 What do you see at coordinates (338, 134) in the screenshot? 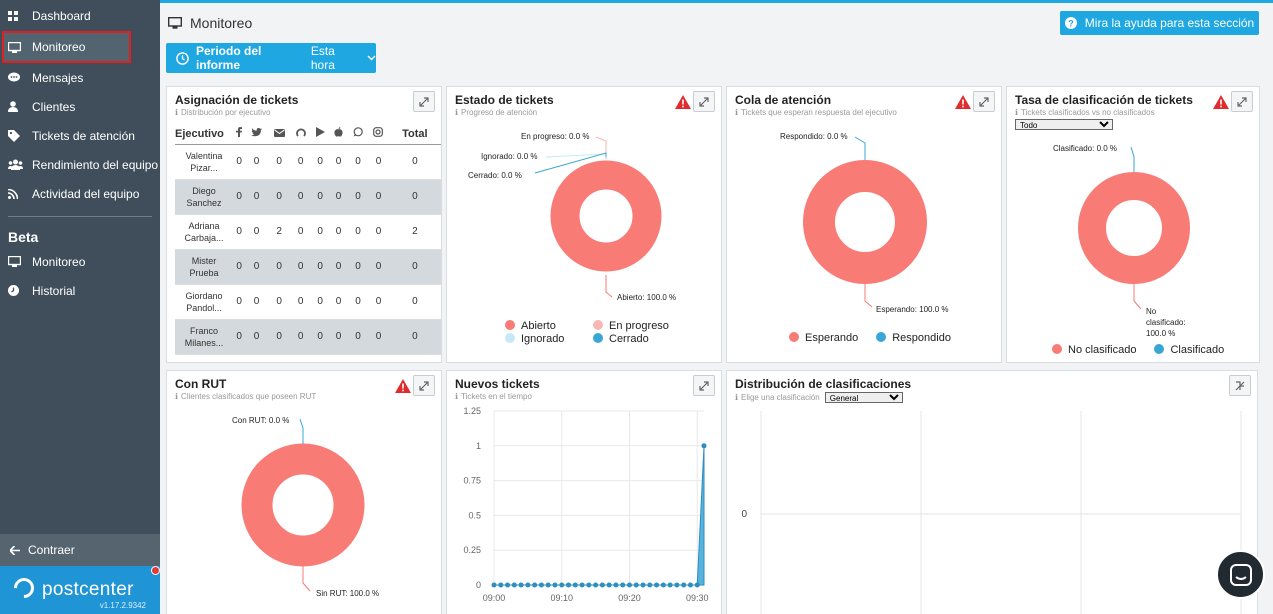
I see `apple-icon` at bounding box center [338, 134].